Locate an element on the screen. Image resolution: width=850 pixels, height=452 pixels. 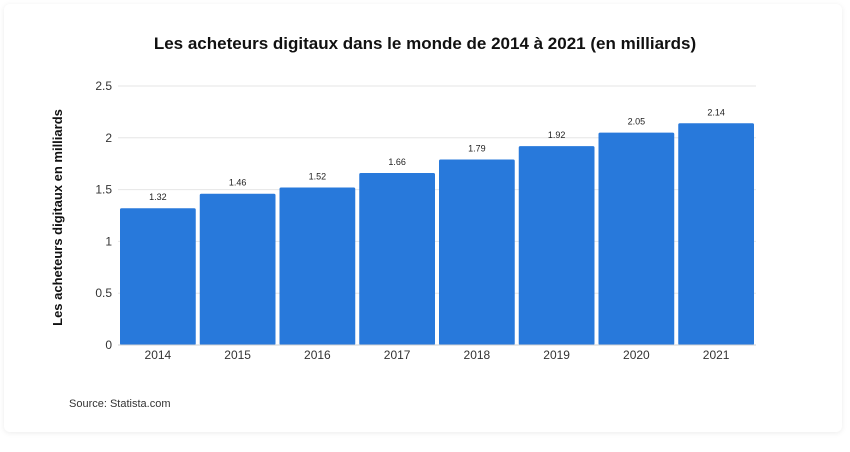
y-tick-label: 0.5 is located at coordinates (103, 293).